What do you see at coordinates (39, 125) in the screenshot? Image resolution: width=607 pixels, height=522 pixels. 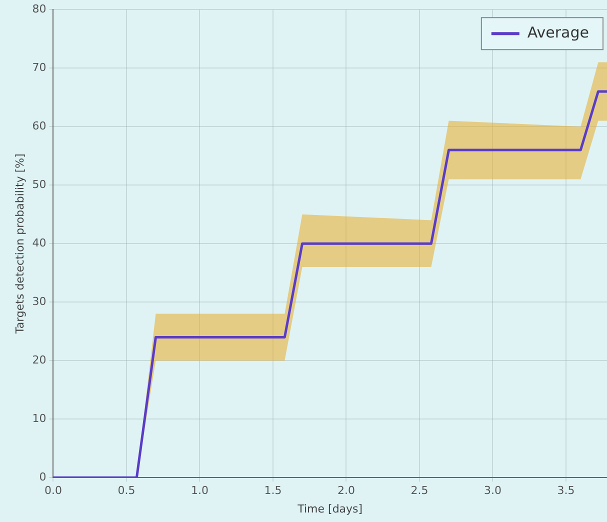 I see `y-tick-label: 60` at bounding box center [39, 125].